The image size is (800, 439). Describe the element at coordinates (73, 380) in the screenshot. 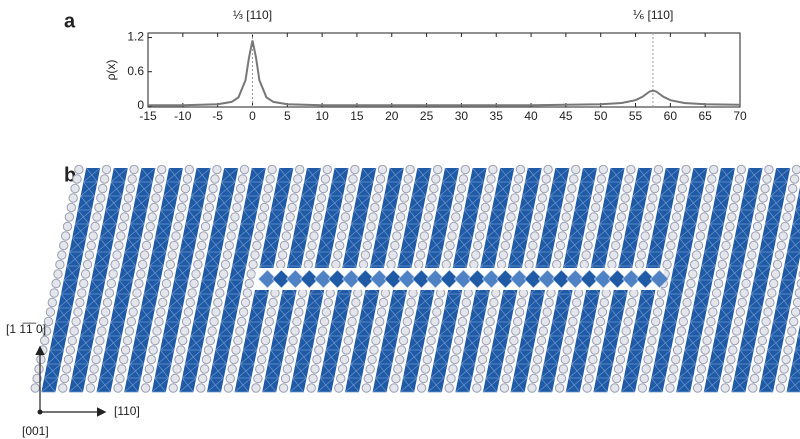

I see `axes-indicator: [1 1̅1̅ 0] [110] [001]` at that location.